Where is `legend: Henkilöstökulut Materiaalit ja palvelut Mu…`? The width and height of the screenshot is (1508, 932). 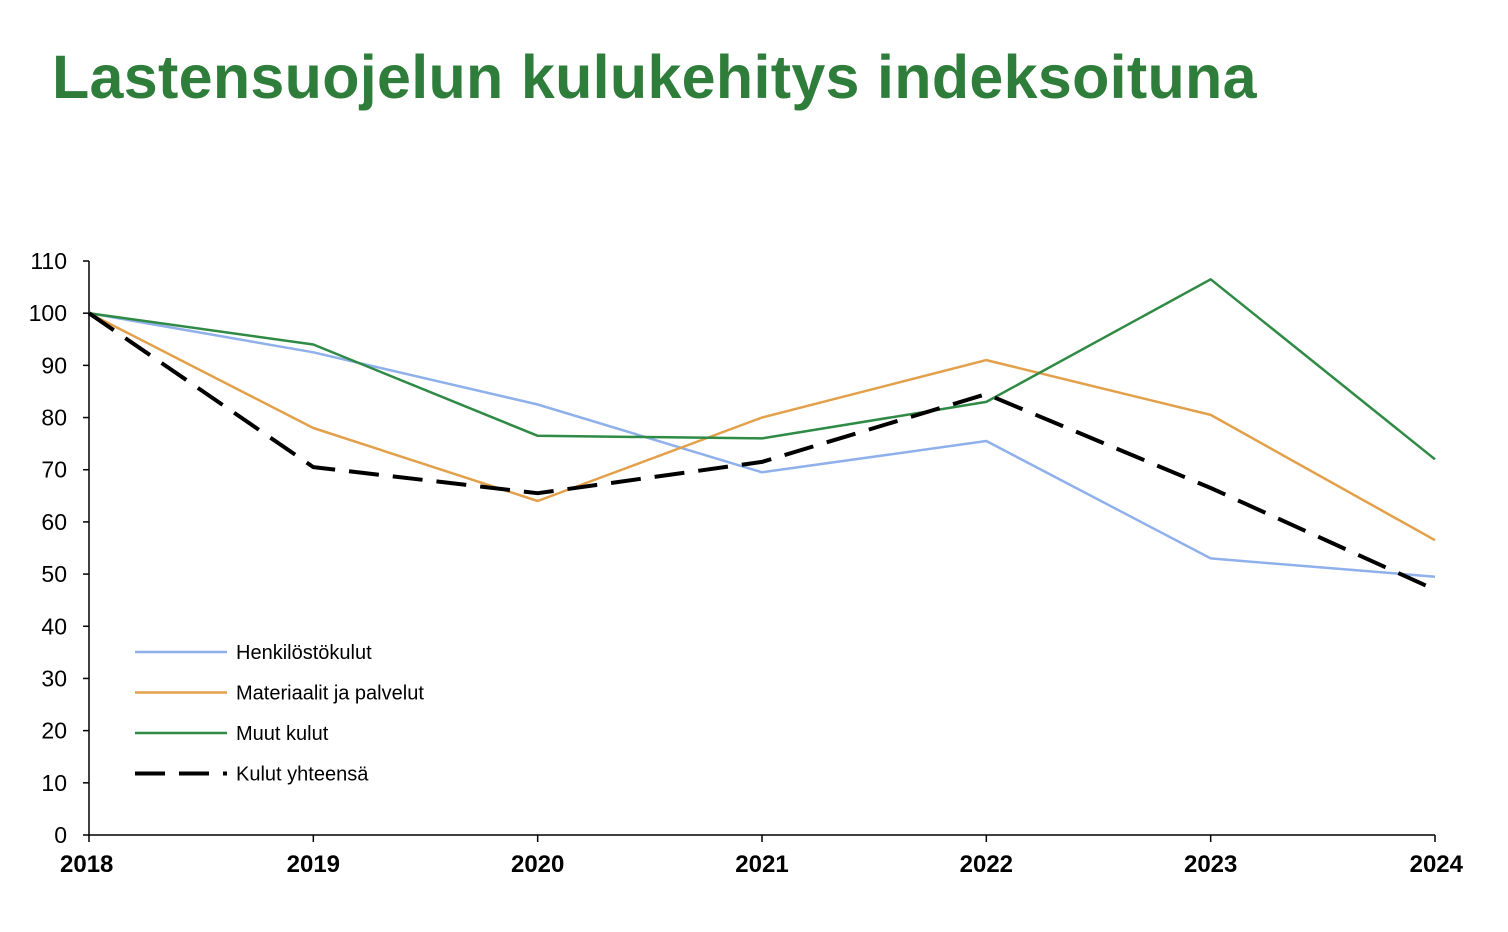 legend: Henkilöstökulut Materiaalit ja palvelut Mu… is located at coordinates (279, 714).